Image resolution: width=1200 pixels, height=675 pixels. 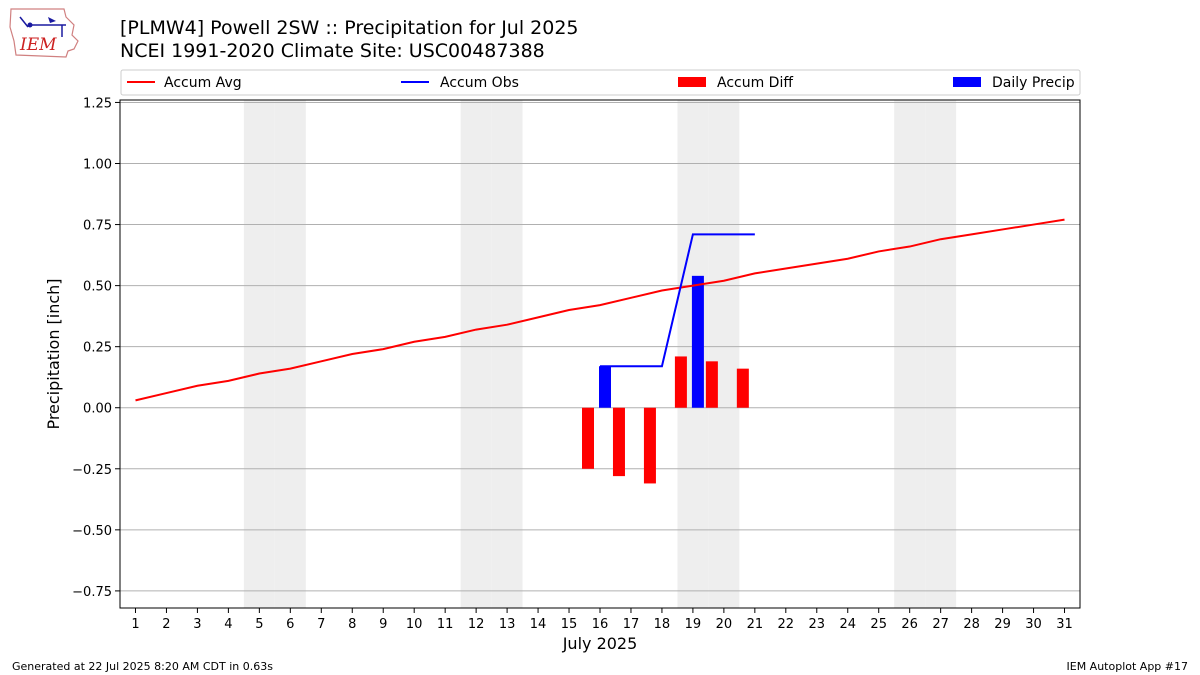 I want to click on x-tick-label: 24, so click(x=847, y=624).